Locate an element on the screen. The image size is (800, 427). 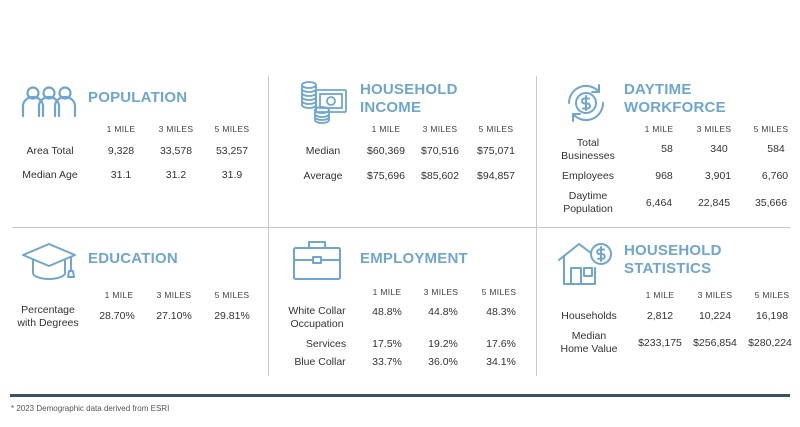
value-cell: 6,760 is located at coordinates (775, 176).